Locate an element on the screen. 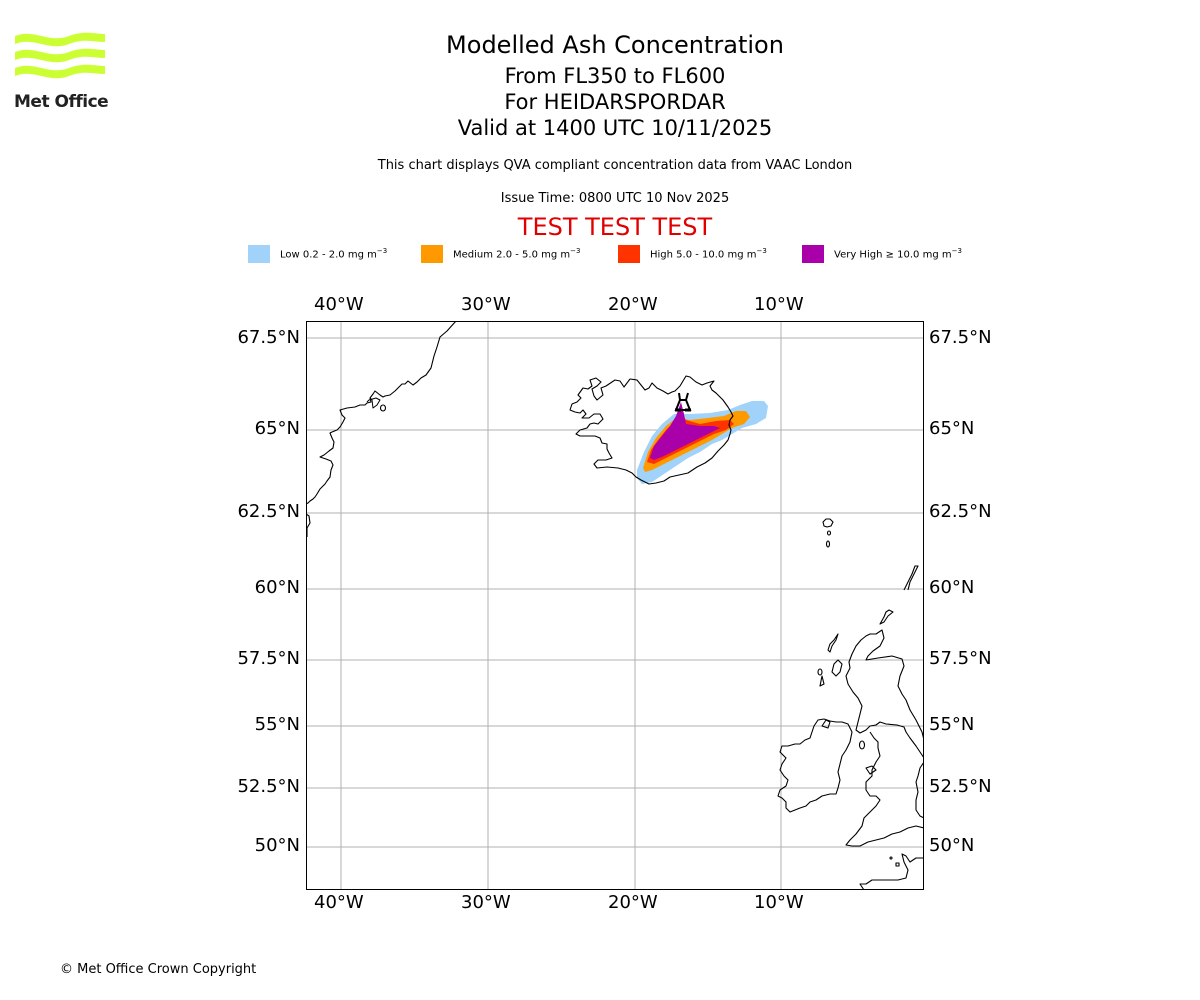 This screenshot has width=1200, height=1000. legend-label-low: Low 0.2 - 2.0 mg m−3 is located at coordinates (334, 254).